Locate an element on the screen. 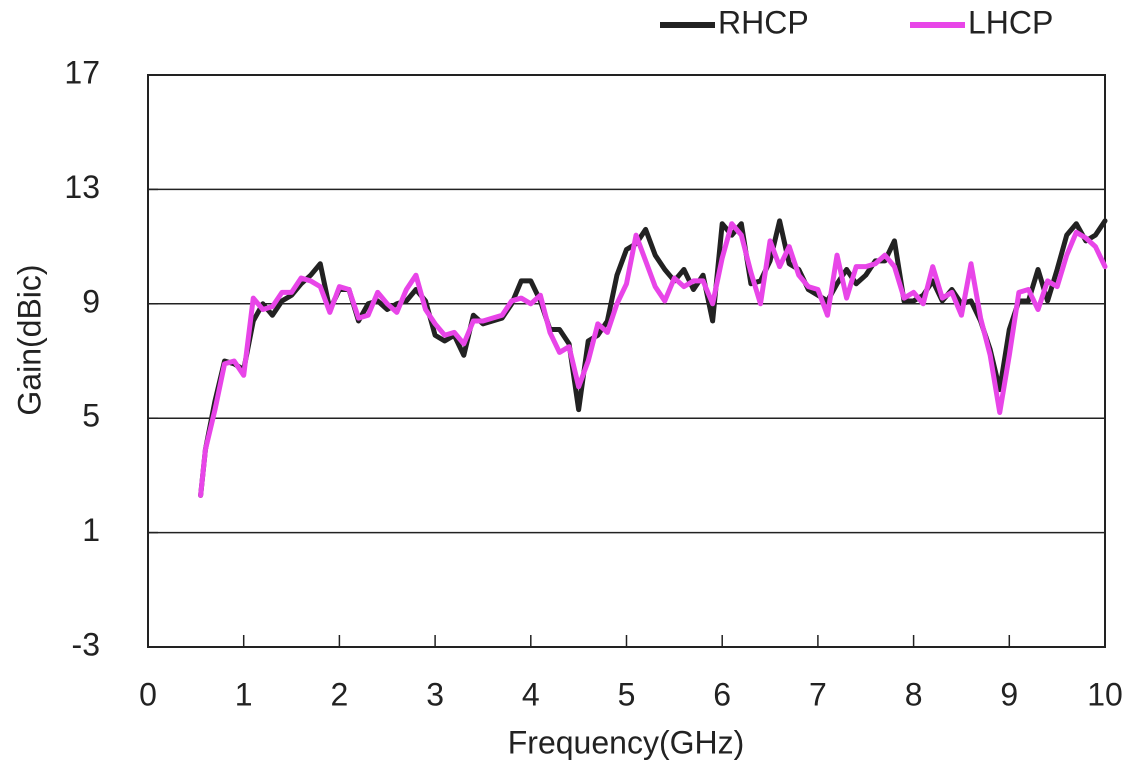 This screenshot has height=775, width=1130. x-tick-label: 10 is located at coordinates (1105, 694).